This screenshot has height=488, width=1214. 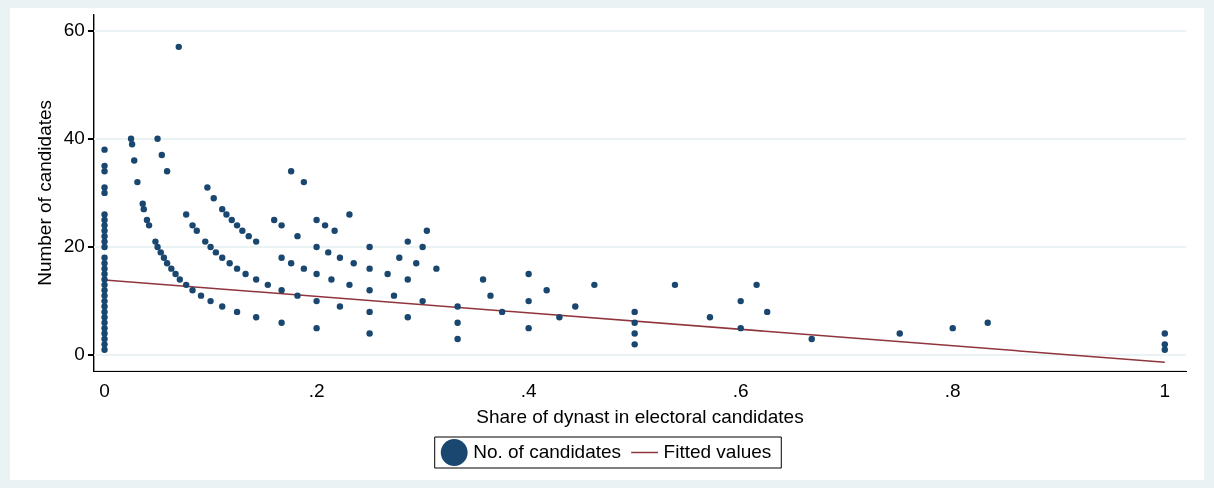 What do you see at coordinates (74, 29) in the screenshot?
I see `y-tick-label: 60` at bounding box center [74, 29].